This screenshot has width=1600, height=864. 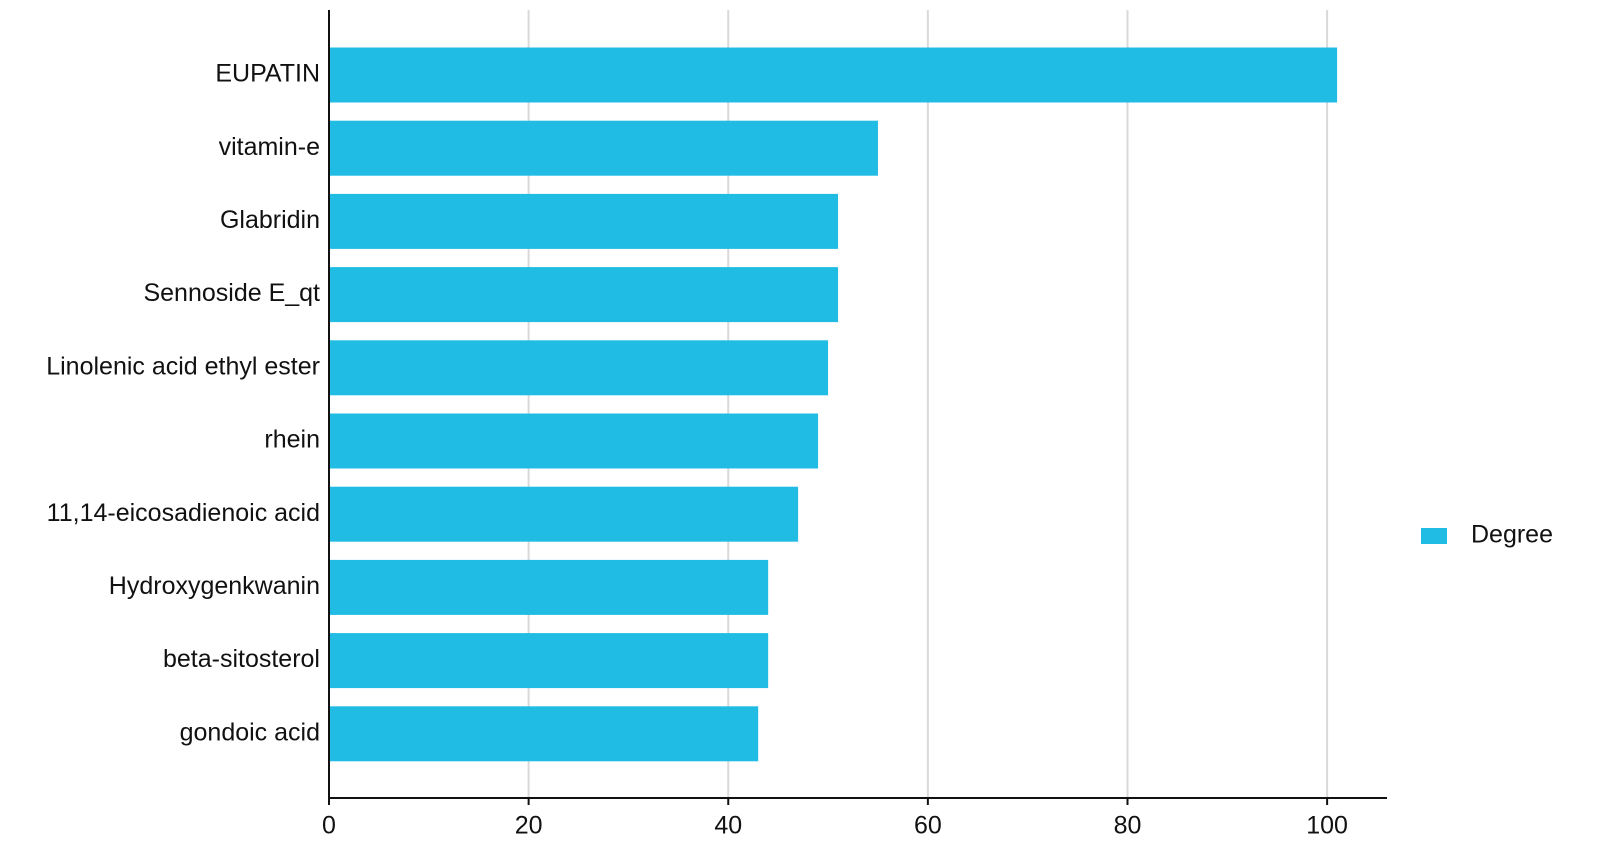 What do you see at coordinates (1512, 535) in the screenshot?
I see `legend-label: Degree` at bounding box center [1512, 535].